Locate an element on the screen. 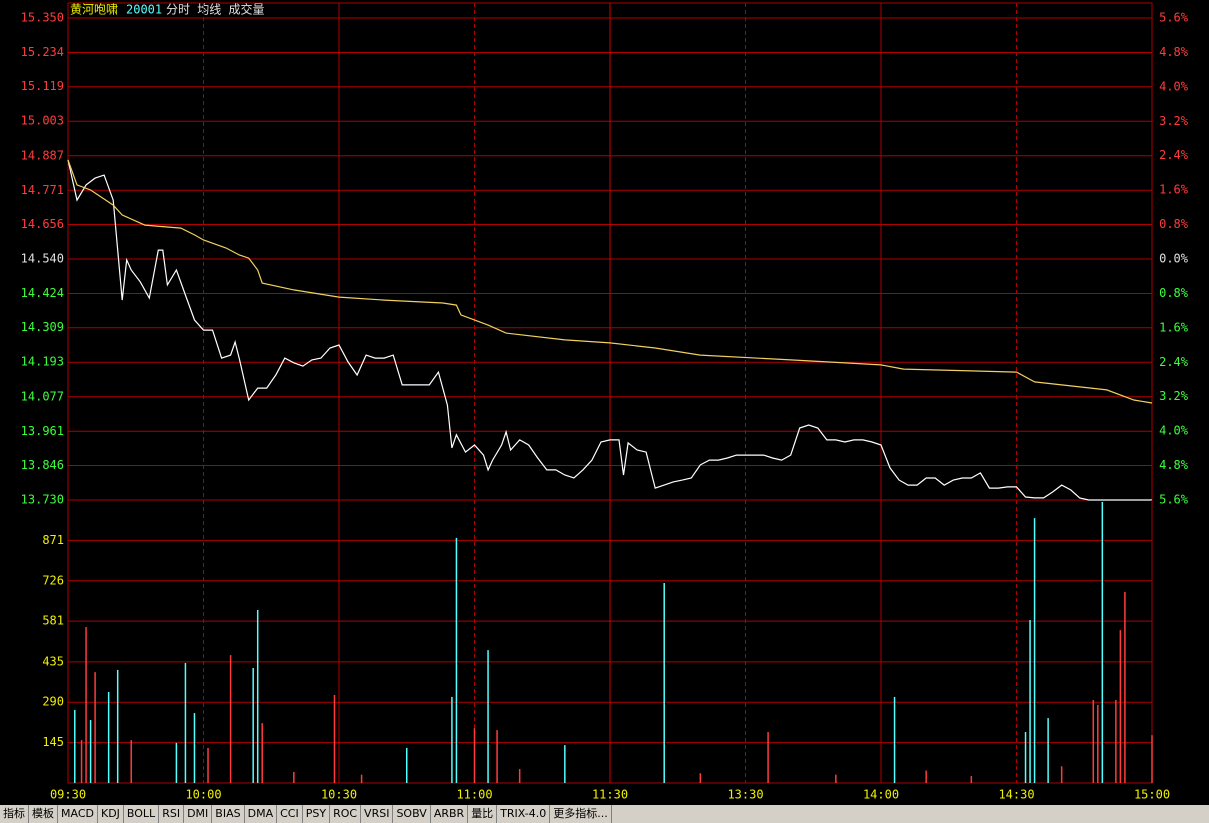 The height and width of the screenshot is (823, 1209). chart-subtitle: 分时 均线 成交量 is located at coordinates (215, 9).